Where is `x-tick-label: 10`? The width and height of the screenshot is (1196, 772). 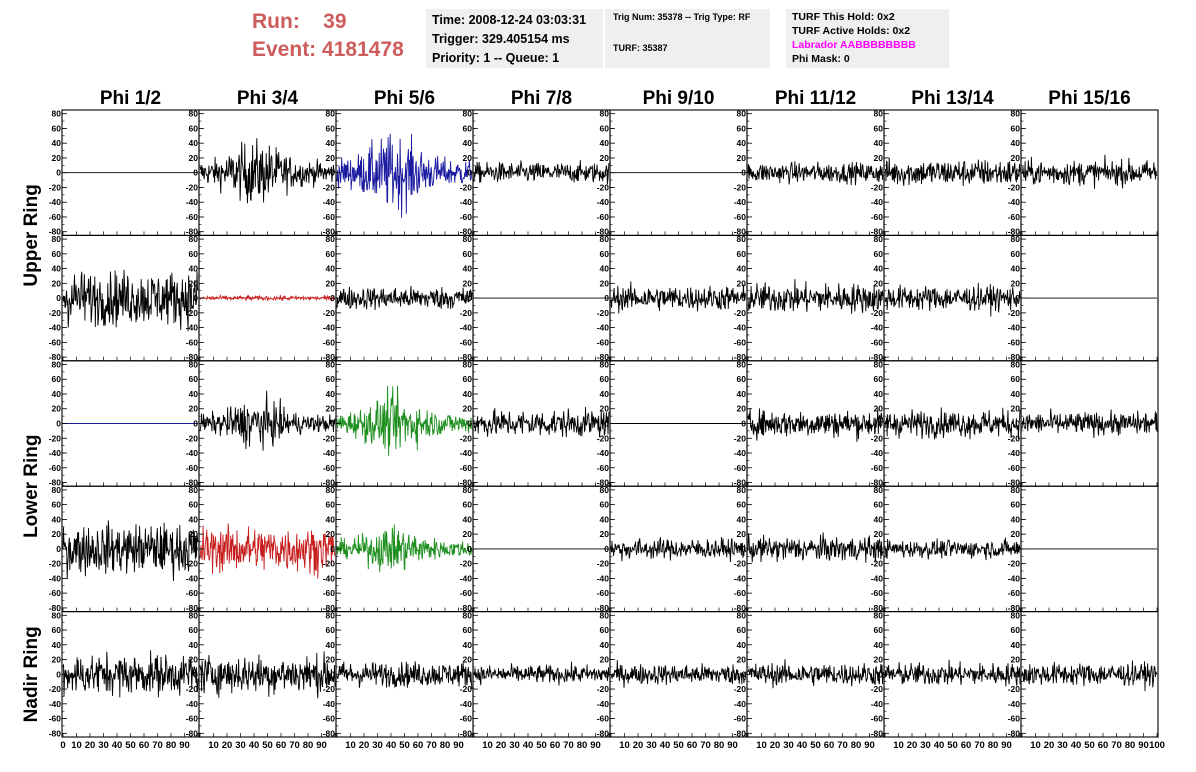 x-tick-label: 10 is located at coordinates (624, 745).